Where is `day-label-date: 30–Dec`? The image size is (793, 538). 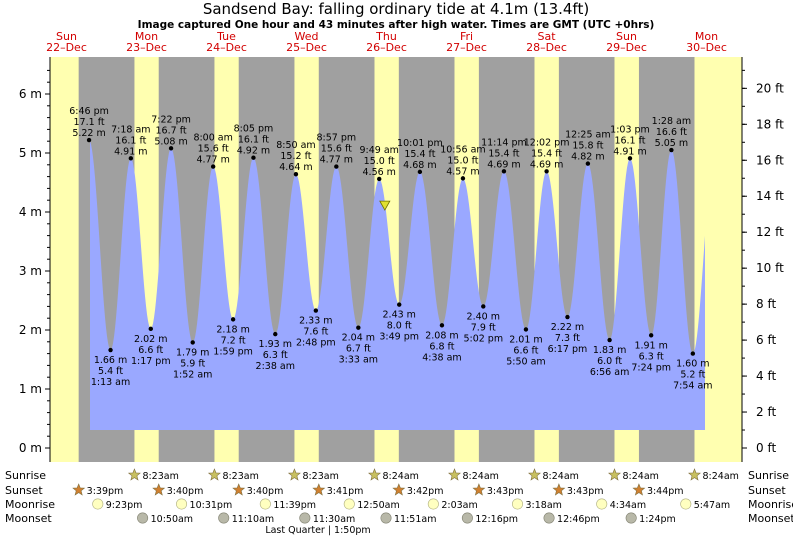
day-label-date: 30–Dec is located at coordinates (706, 47).